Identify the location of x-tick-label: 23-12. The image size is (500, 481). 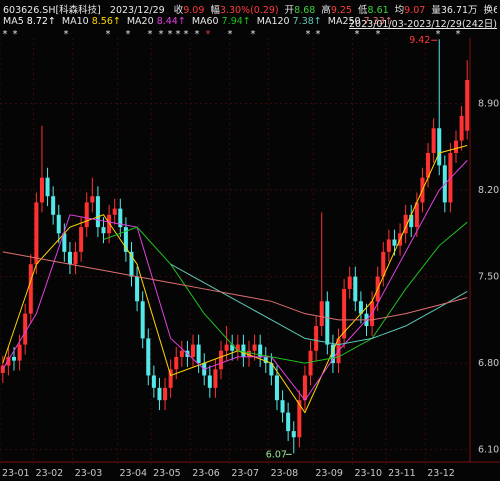
(441, 473).